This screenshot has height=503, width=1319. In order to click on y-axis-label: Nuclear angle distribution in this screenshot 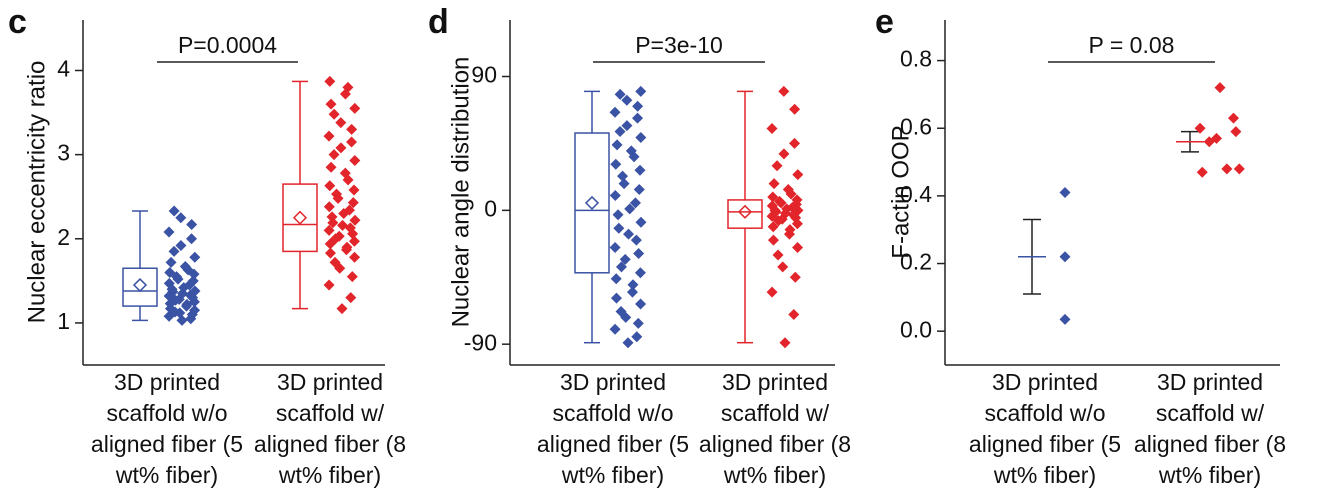, I will do `click(460, 192)`.